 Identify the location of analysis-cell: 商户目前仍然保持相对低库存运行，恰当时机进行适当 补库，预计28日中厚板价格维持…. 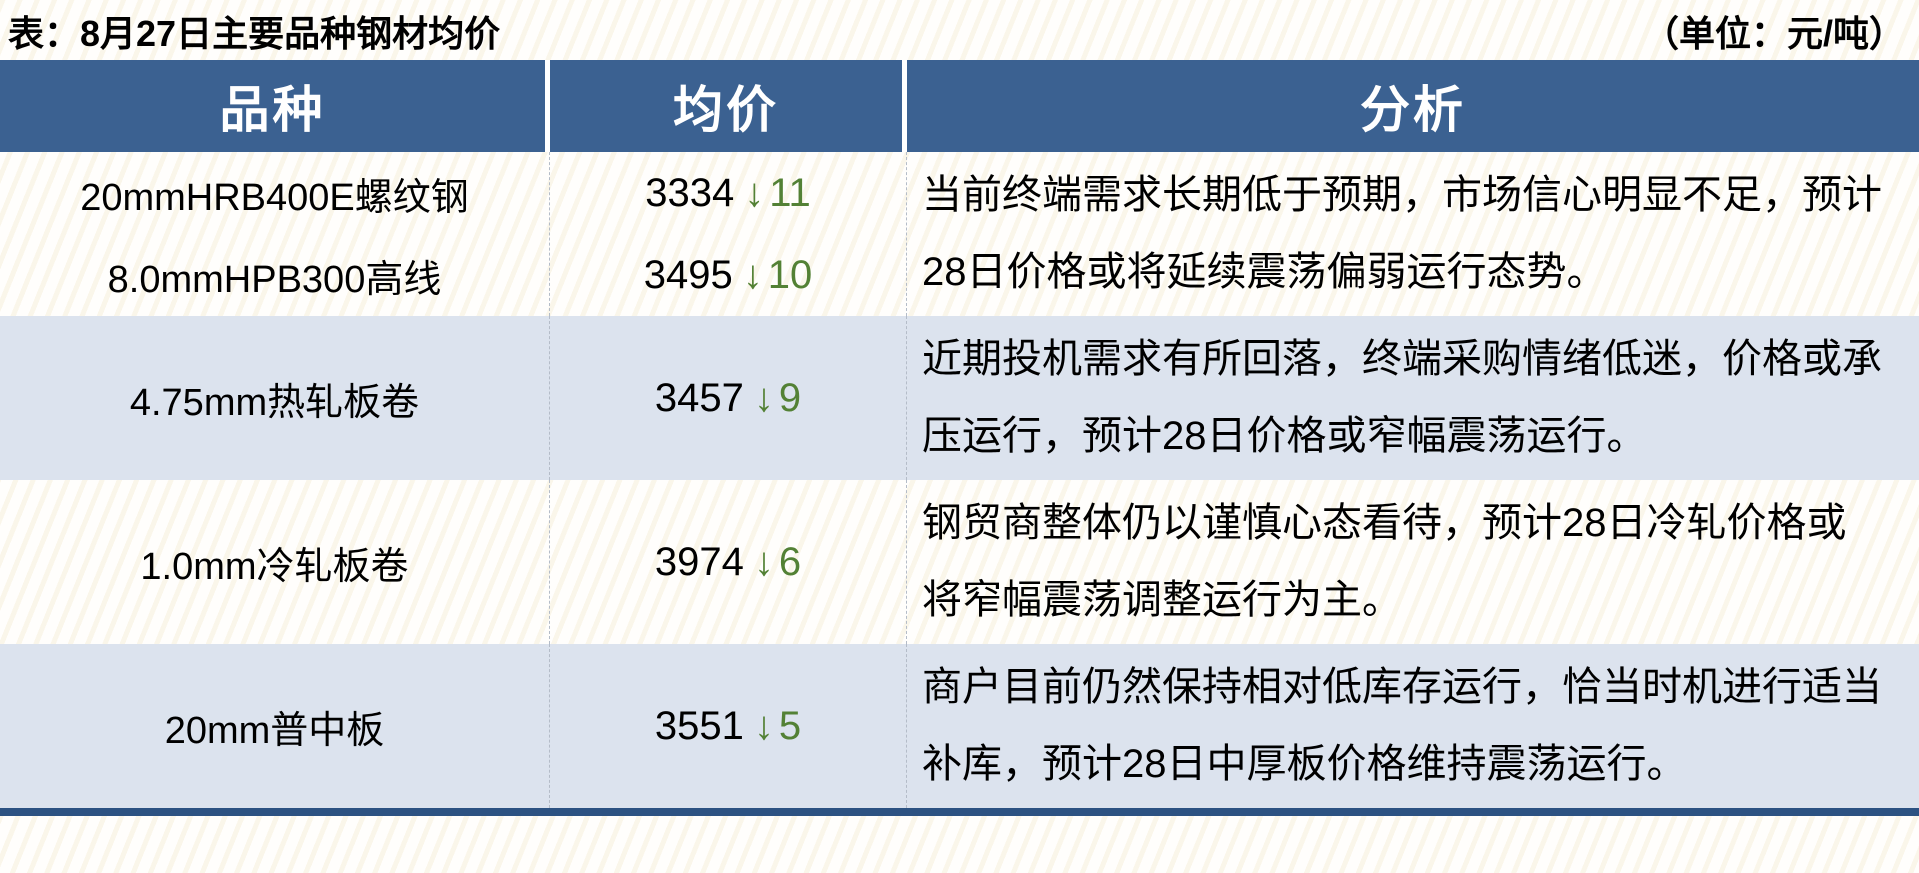
(1413, 726).